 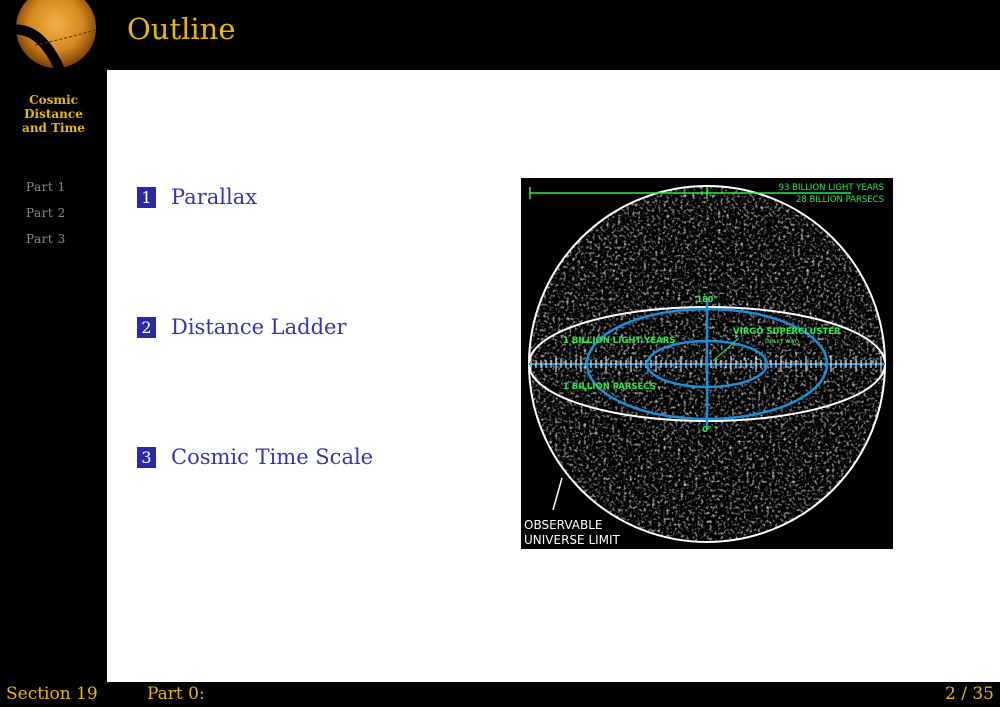 I want to click on outline-number: 1, so click(x=146, y=197).